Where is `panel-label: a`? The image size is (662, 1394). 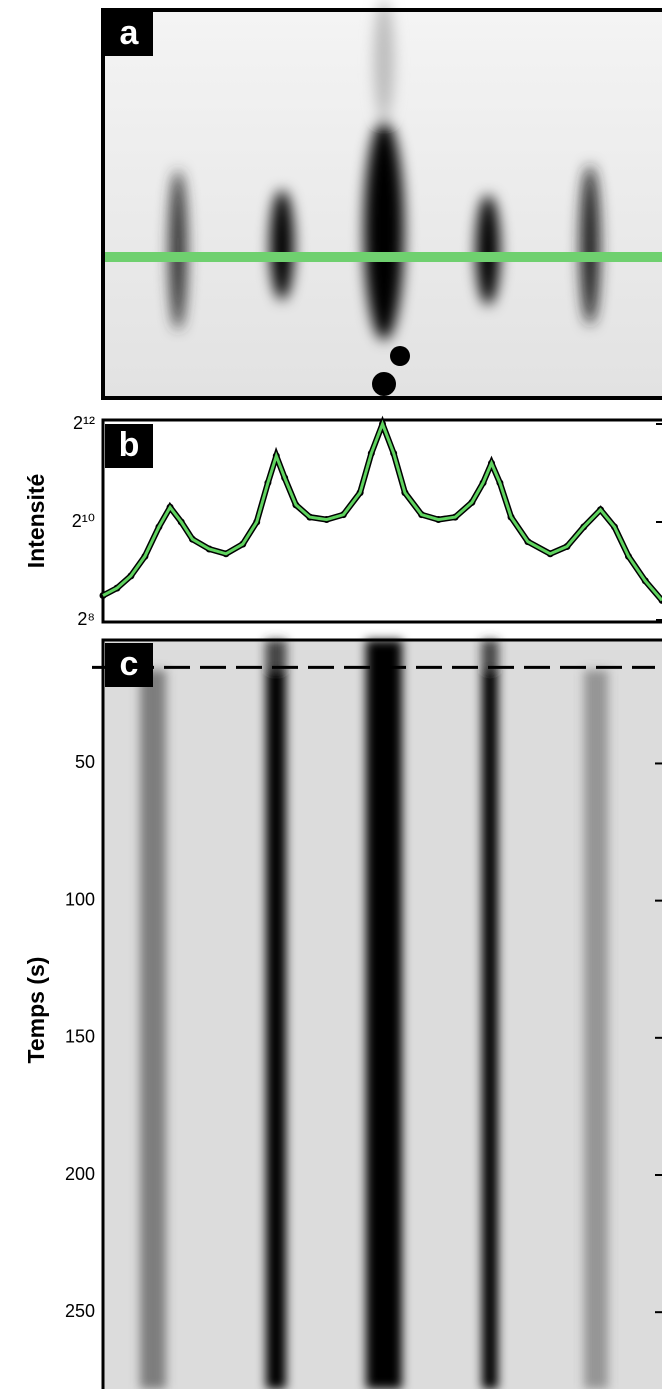
panel-label: a is located at coordinates (130, 33).